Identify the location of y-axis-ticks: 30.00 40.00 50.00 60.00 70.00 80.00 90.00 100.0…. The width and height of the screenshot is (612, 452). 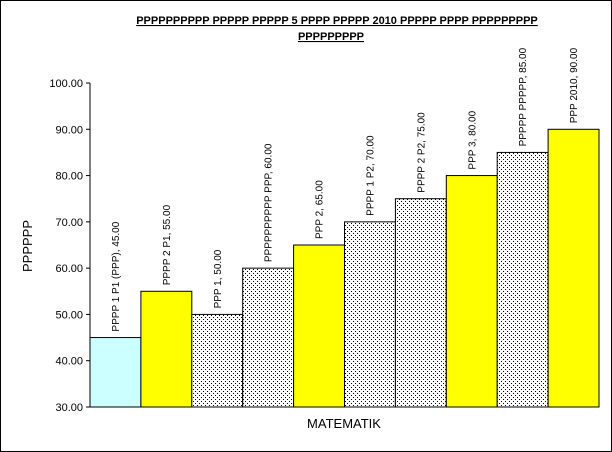
(69, 246).